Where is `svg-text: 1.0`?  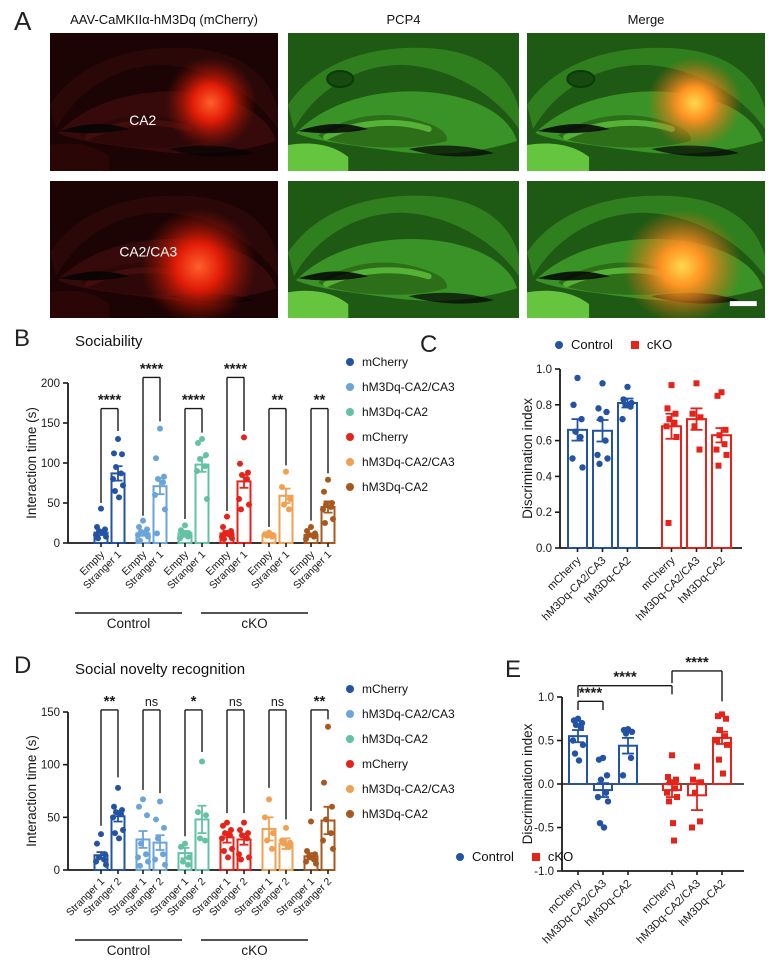
svg-text: 1.0 is located at coordinates (544, 370).